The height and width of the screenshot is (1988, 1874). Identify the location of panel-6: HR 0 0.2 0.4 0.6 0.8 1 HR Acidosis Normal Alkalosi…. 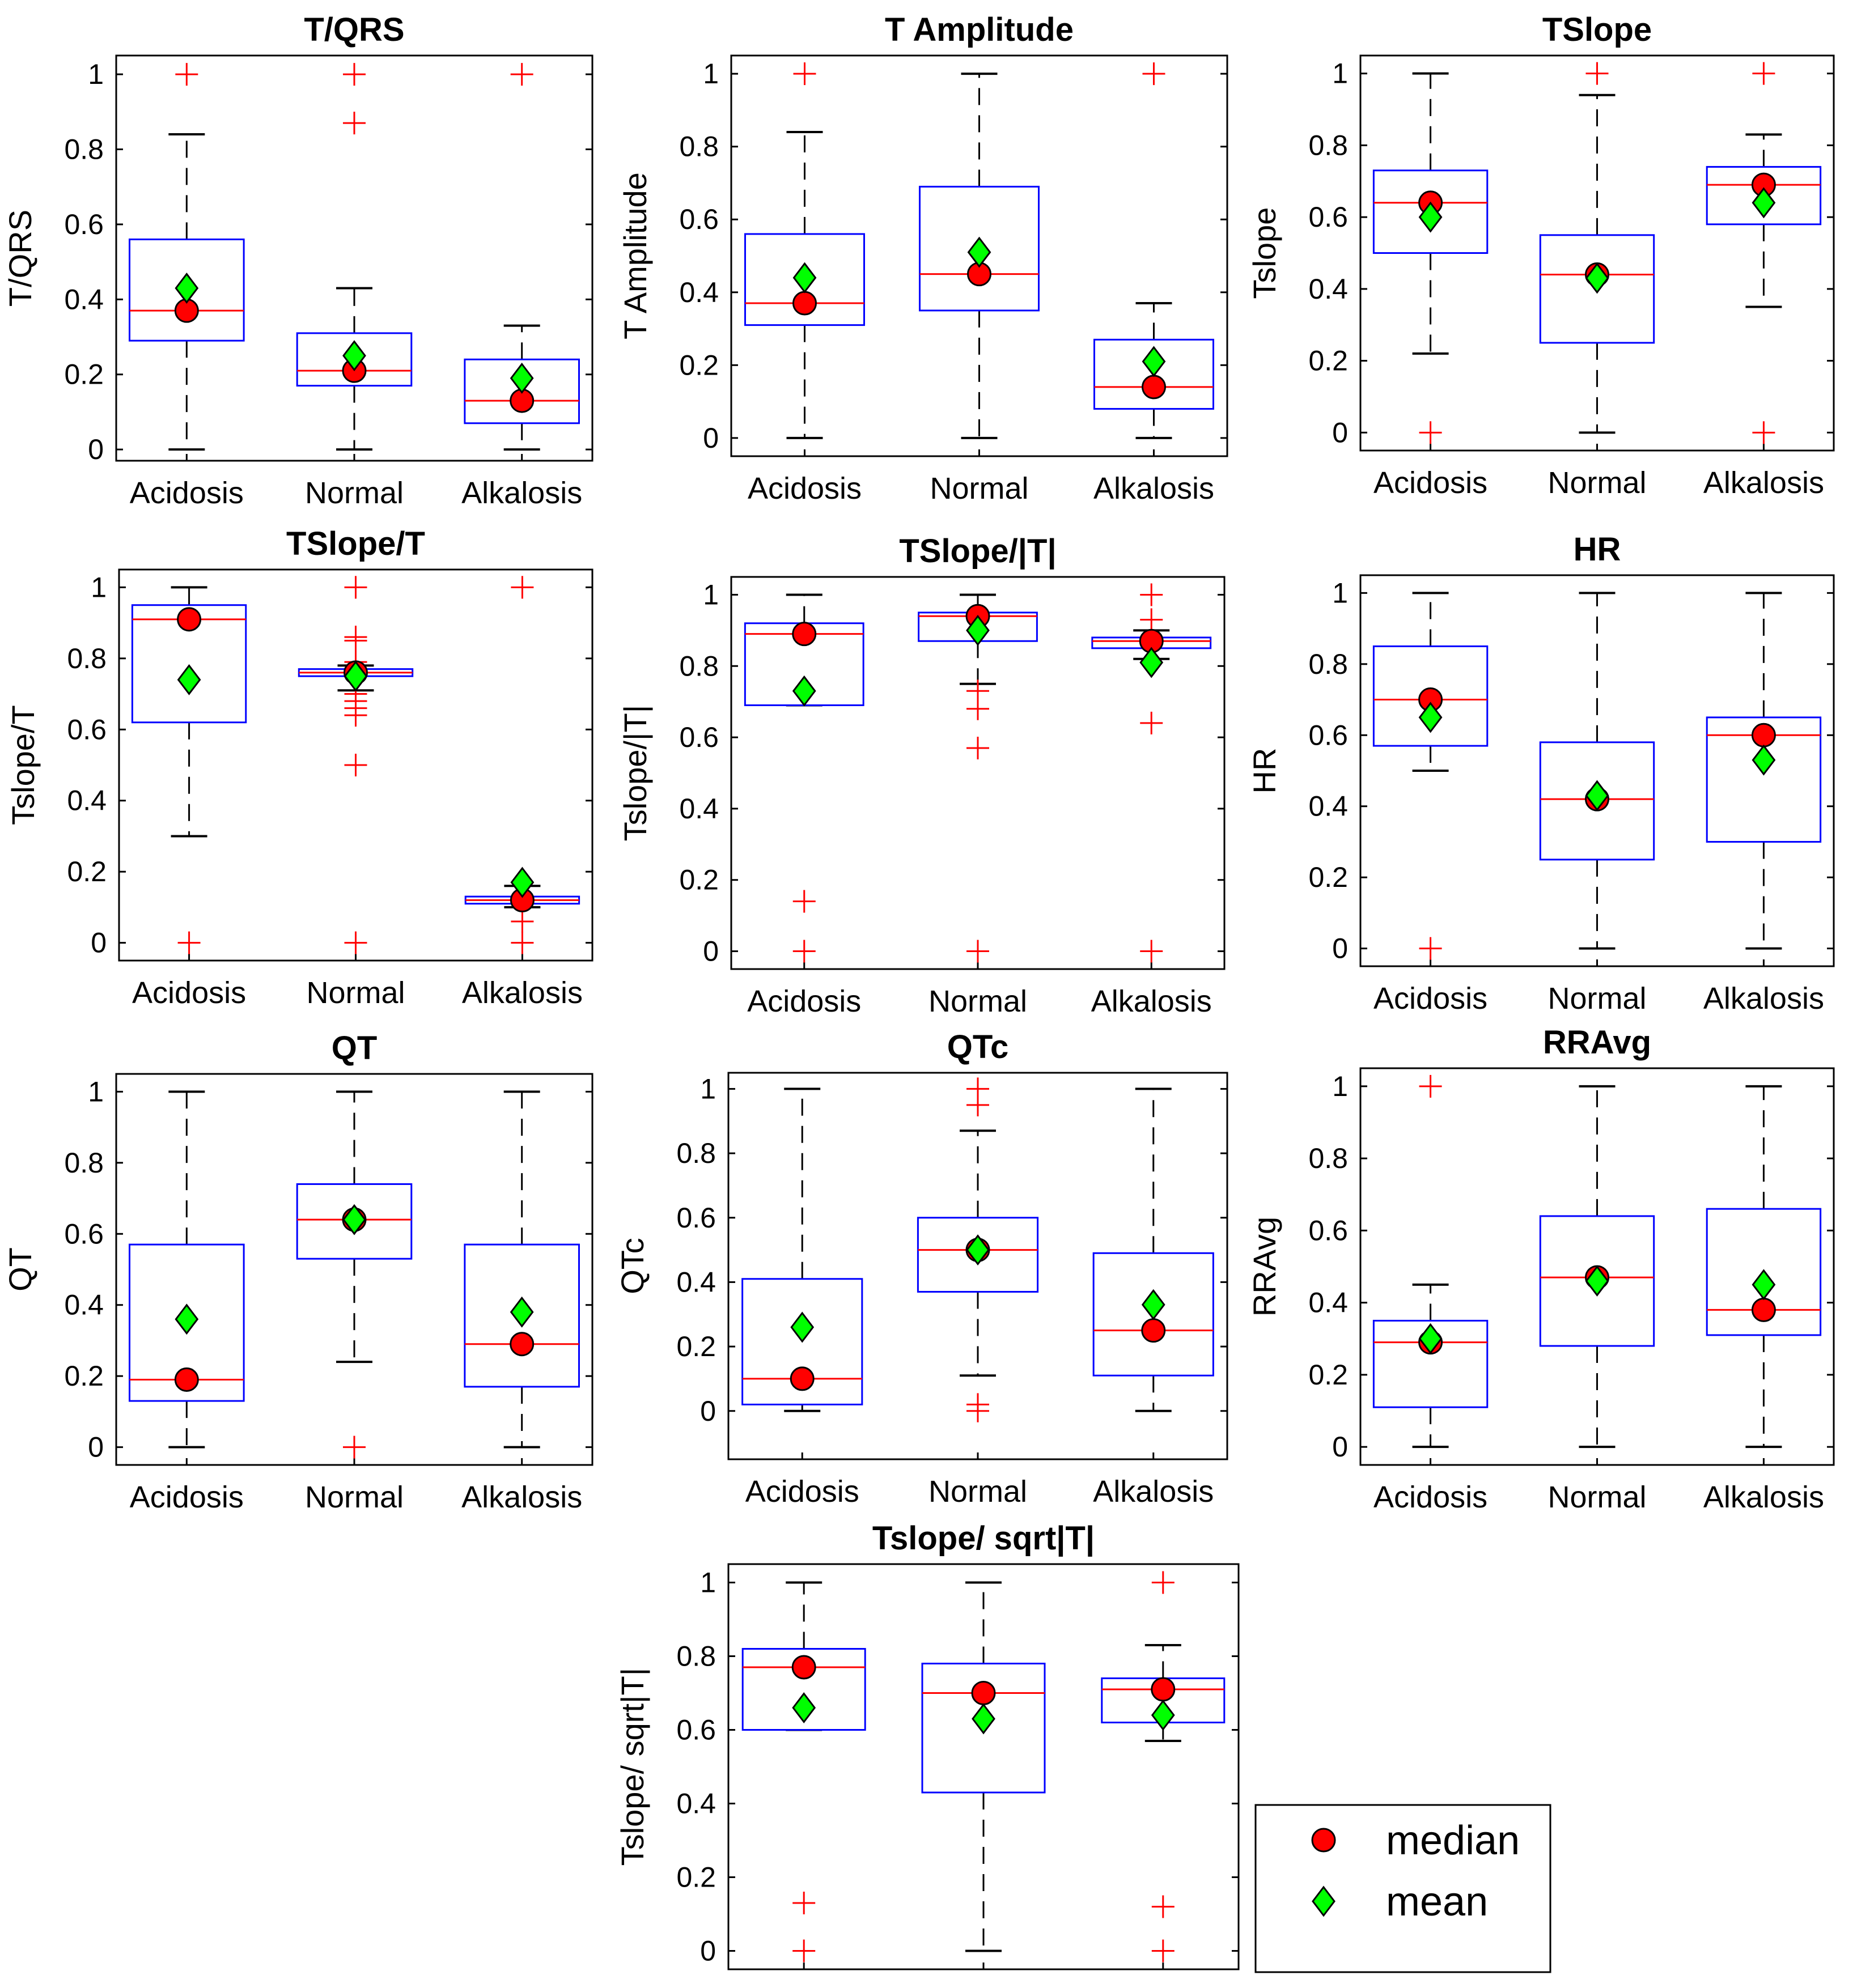
(1540, 773).